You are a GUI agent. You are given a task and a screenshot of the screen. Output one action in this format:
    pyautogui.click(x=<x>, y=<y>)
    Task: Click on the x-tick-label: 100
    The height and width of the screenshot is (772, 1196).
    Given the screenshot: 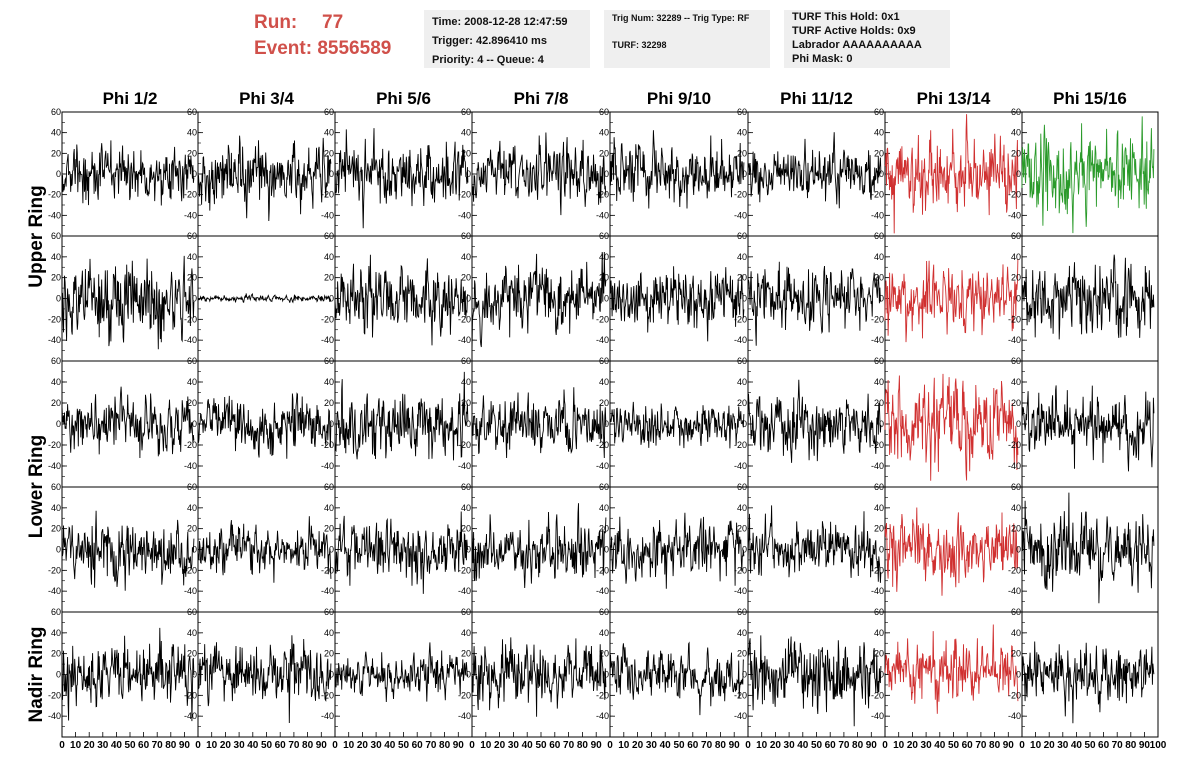 What is the action you would take?
    pyautogui.click(x=1158, y=745)
    